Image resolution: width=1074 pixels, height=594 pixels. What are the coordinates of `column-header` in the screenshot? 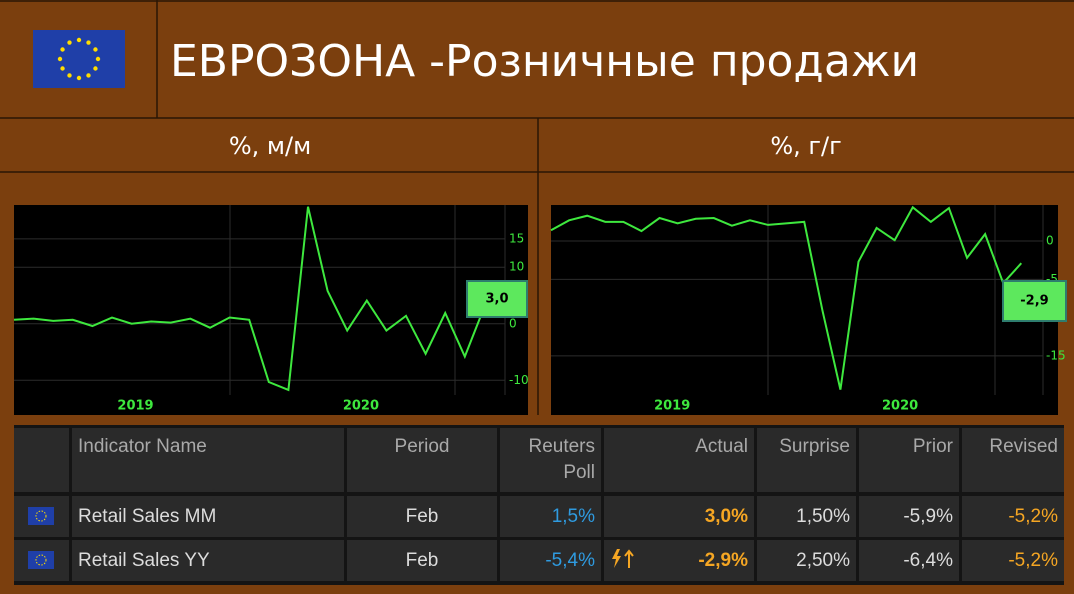 It's located at (41, 460).